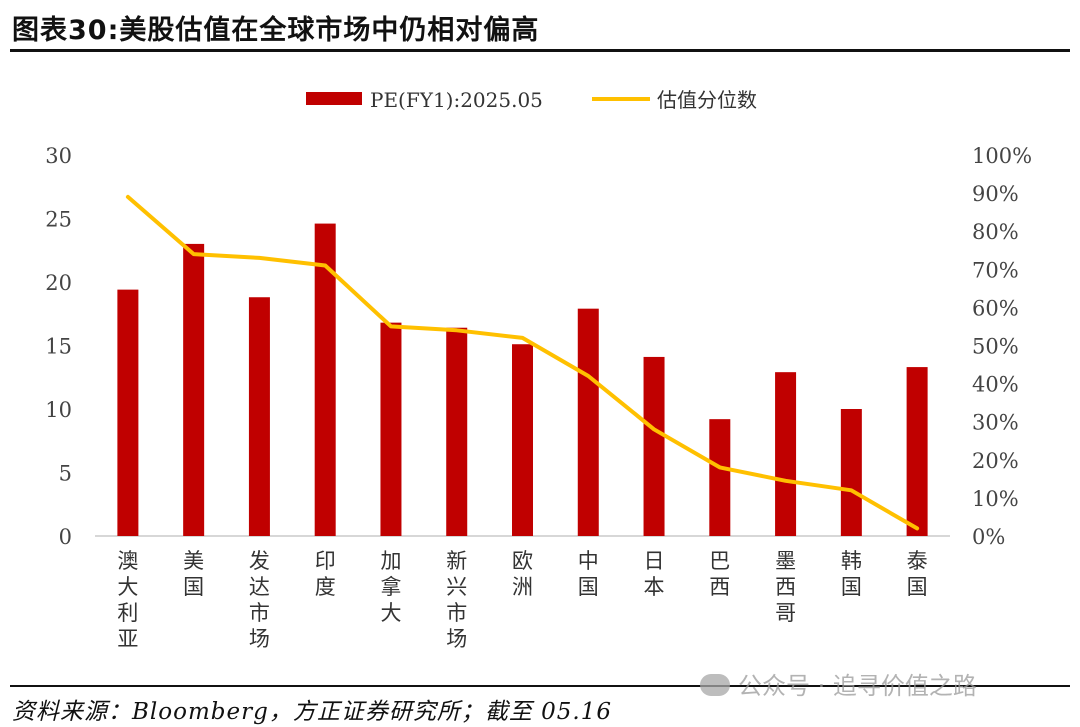 This screenshot has width=1080, height=727. What do you see at coordinates (540, 50) in the screenshot?
I see `title-rule` at bounding box center [540, 50].